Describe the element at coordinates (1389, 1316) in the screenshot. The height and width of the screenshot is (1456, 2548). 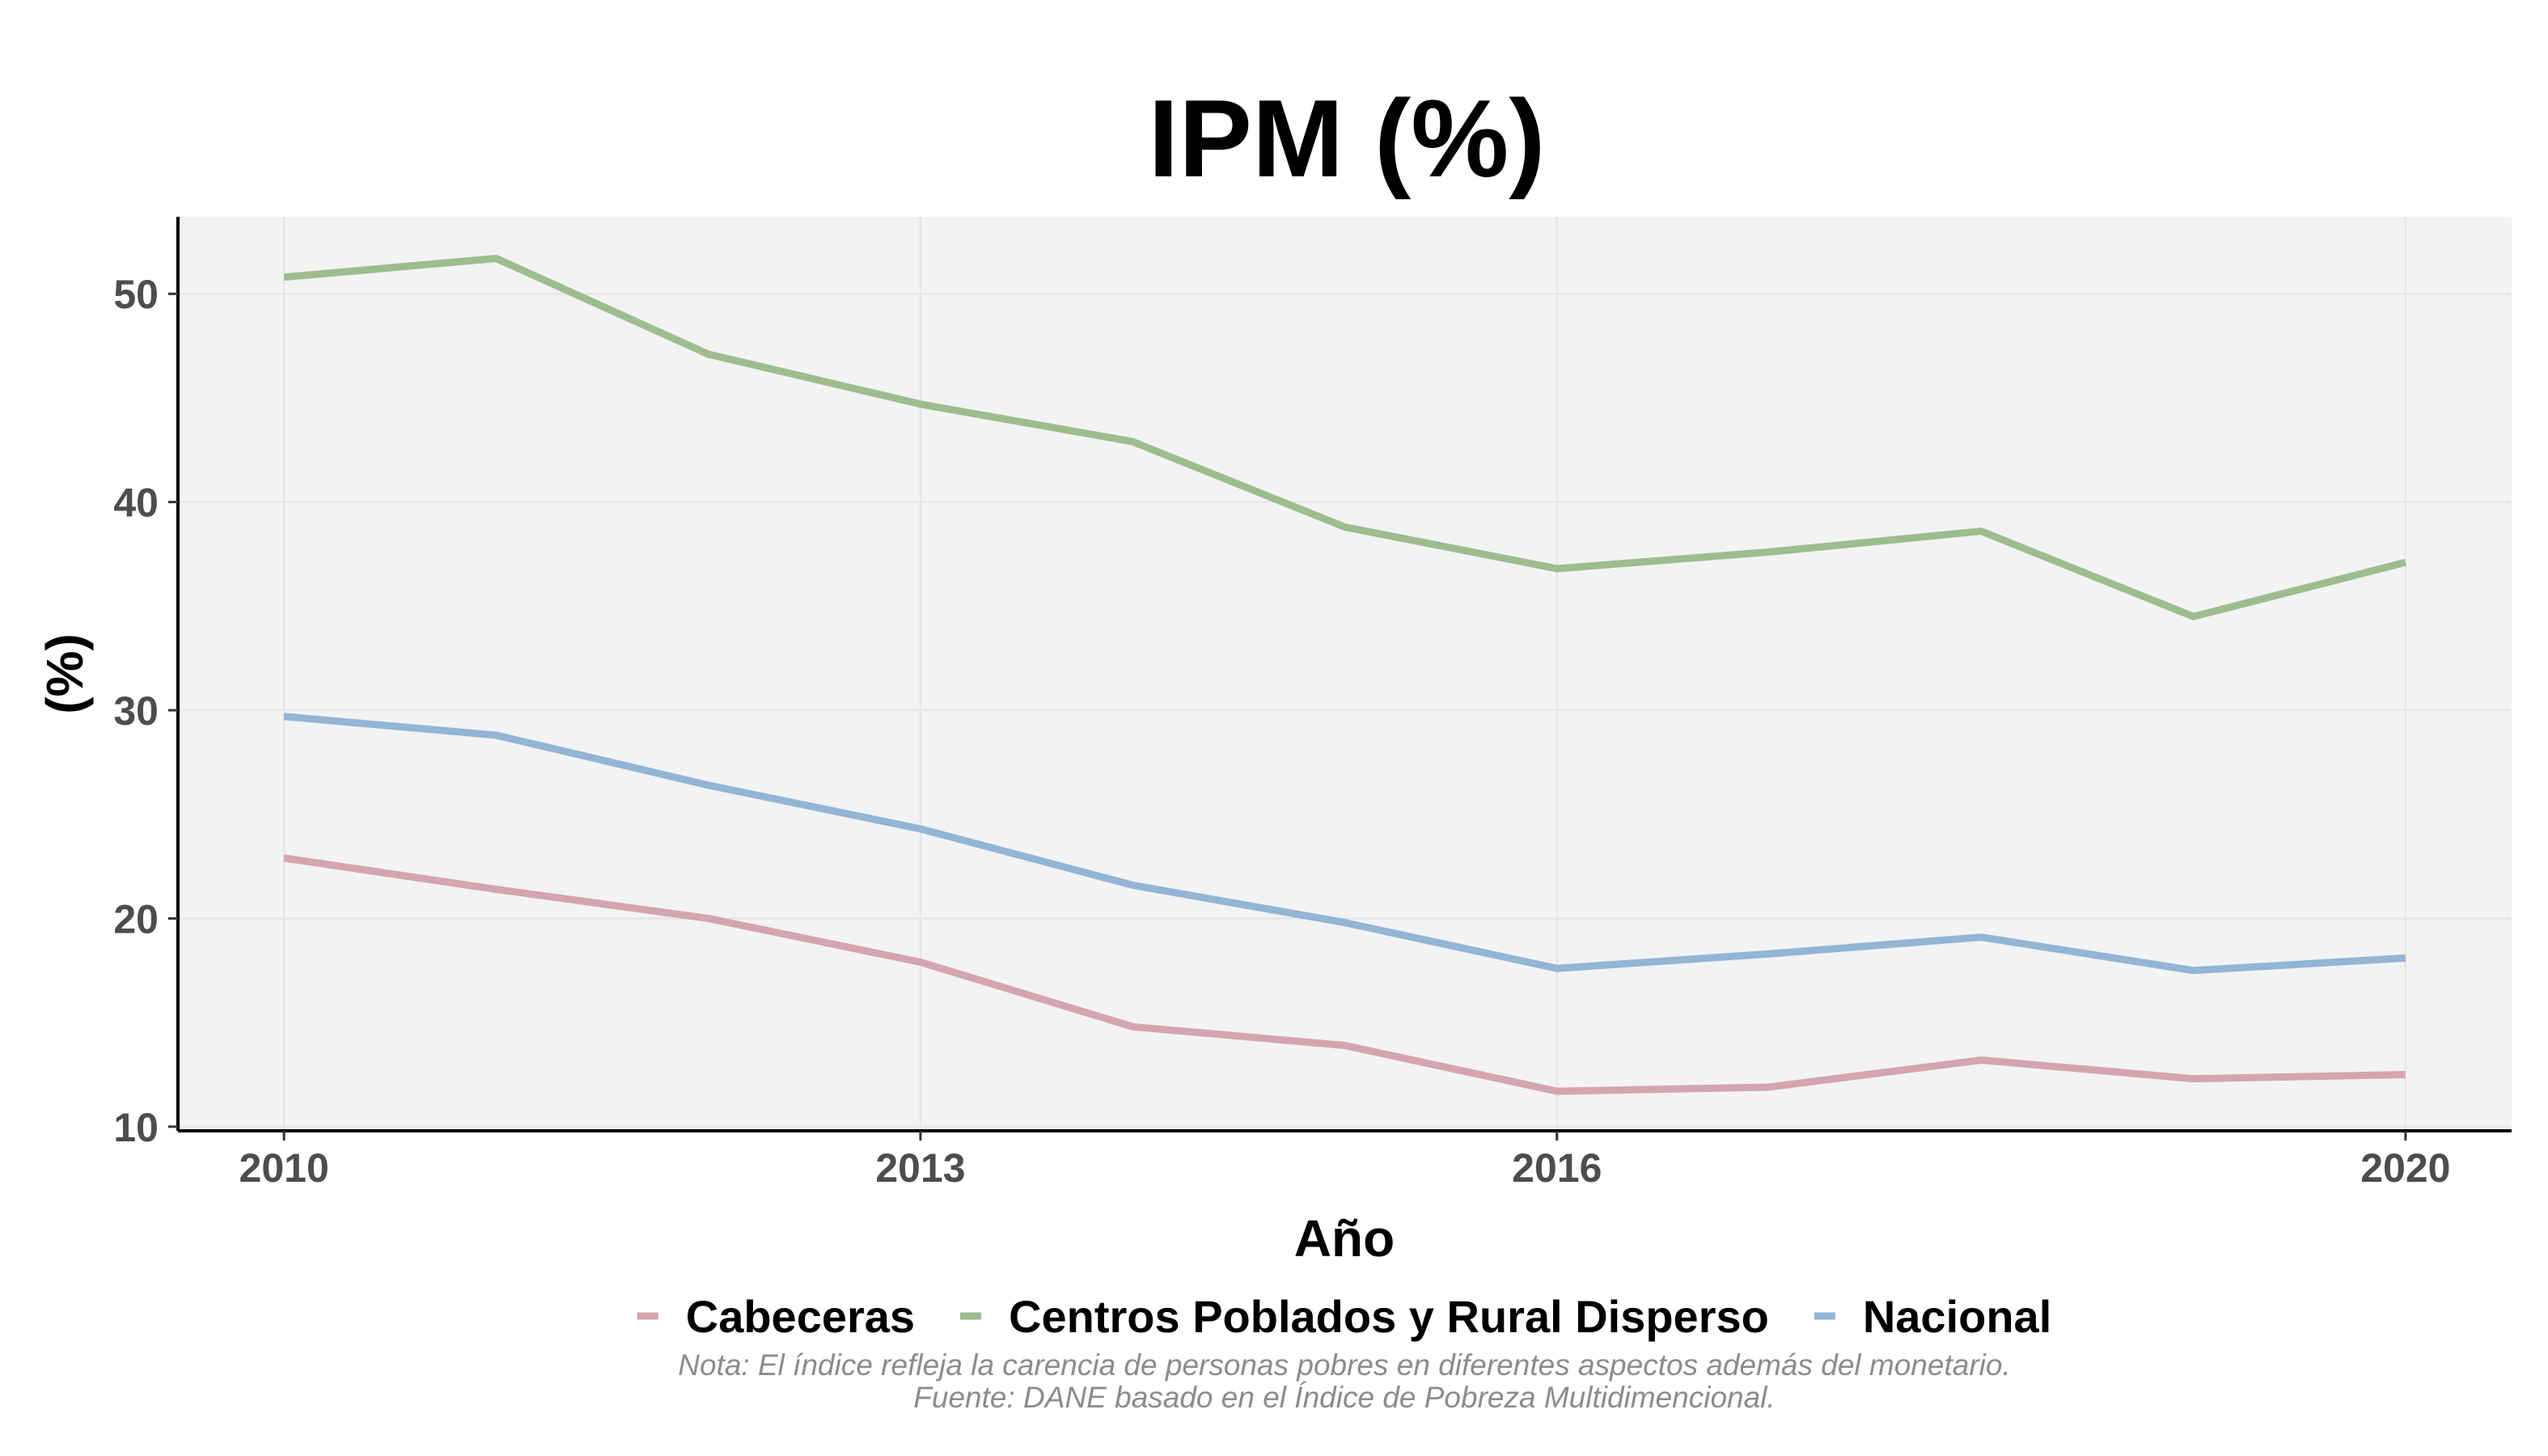
I see `legend-label-1: Centros Poblados y Rural Disperso` at that location.